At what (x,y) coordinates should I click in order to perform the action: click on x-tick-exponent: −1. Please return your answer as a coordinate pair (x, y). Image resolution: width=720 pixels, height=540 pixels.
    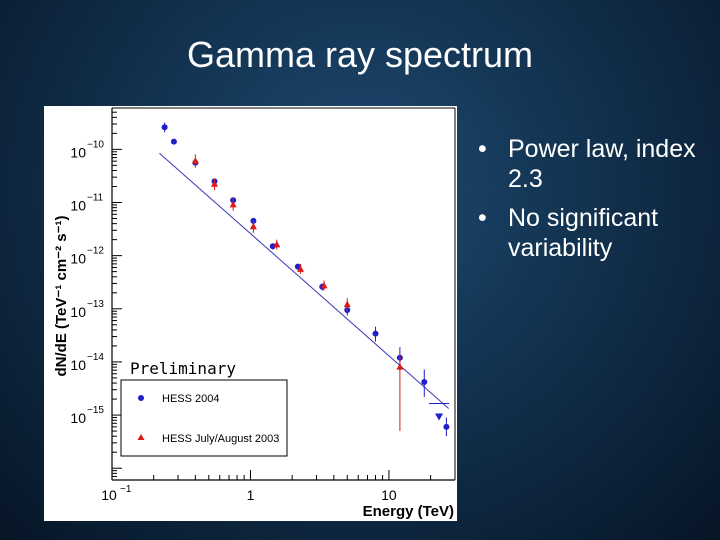
    Looking at the image, I should click on (126, 489).